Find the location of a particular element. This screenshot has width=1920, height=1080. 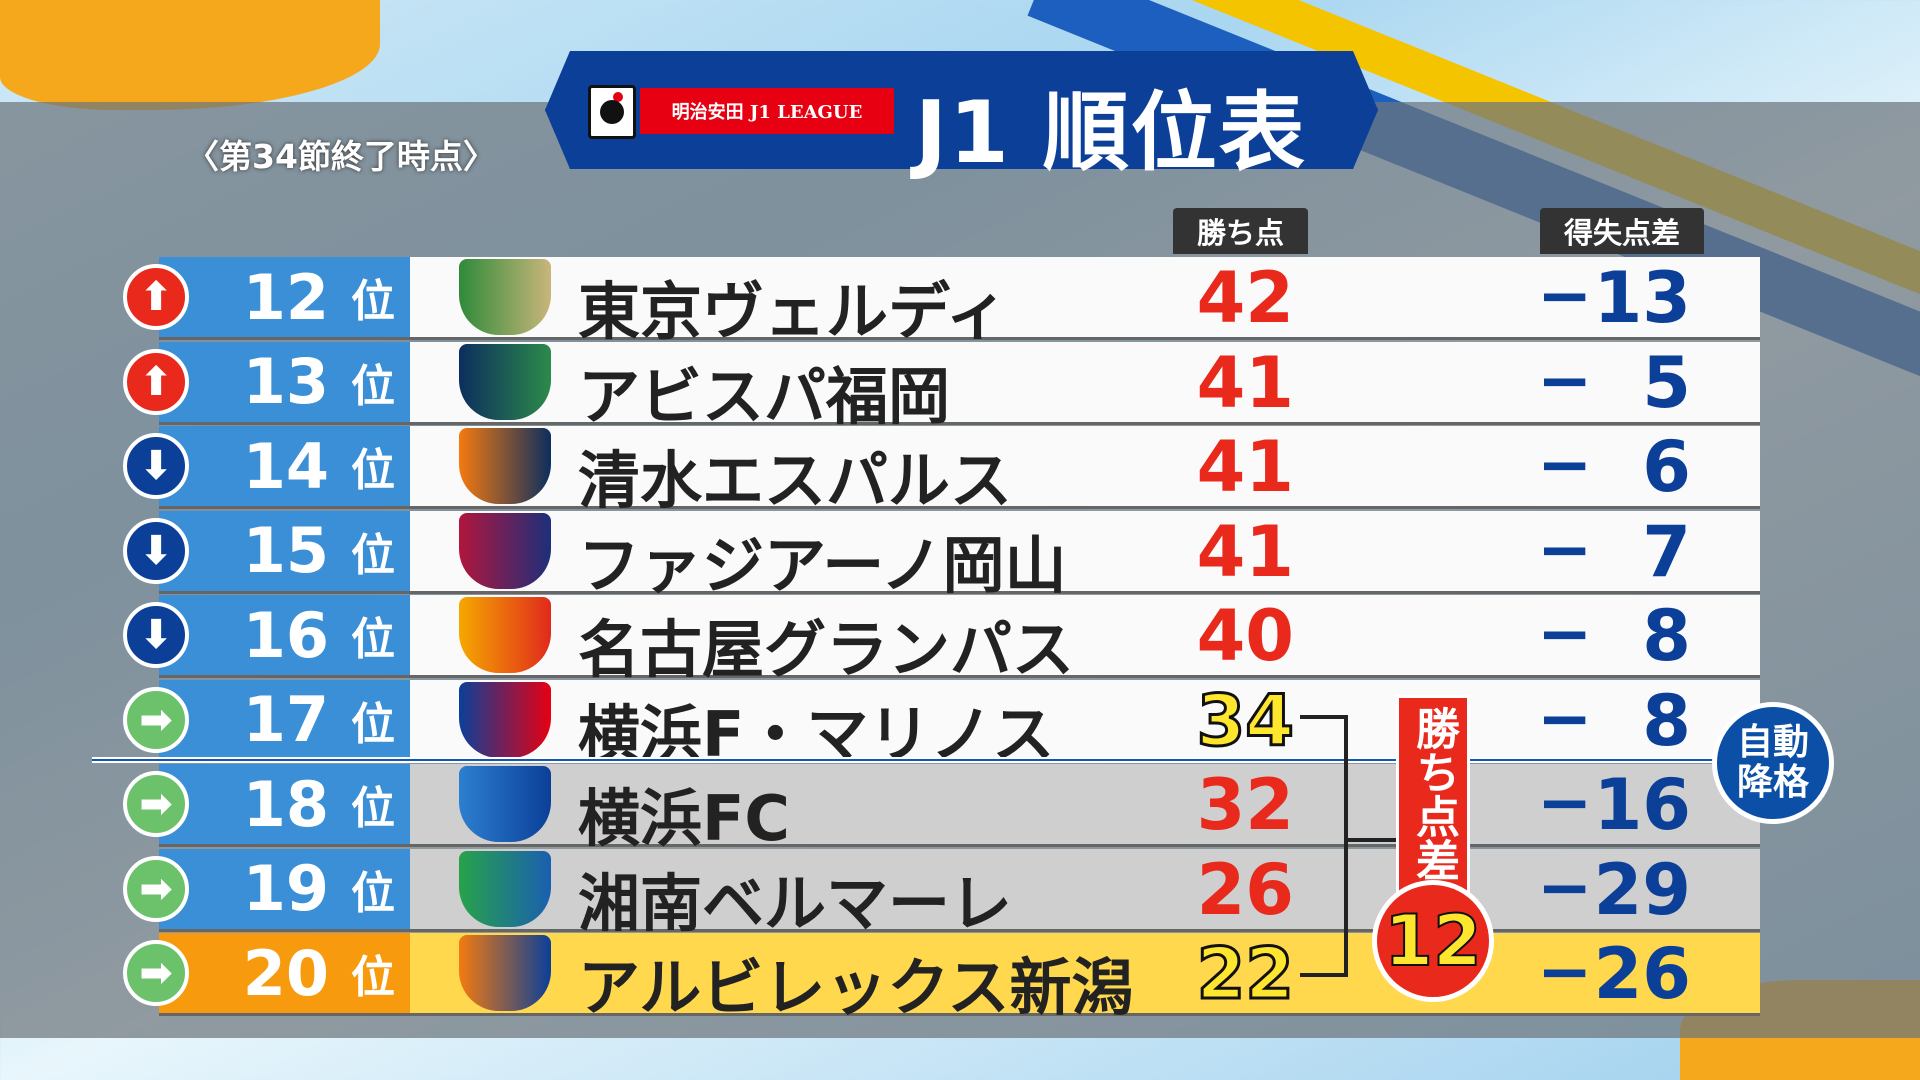

rank-number: 20 is located at coordinates (285, 973).